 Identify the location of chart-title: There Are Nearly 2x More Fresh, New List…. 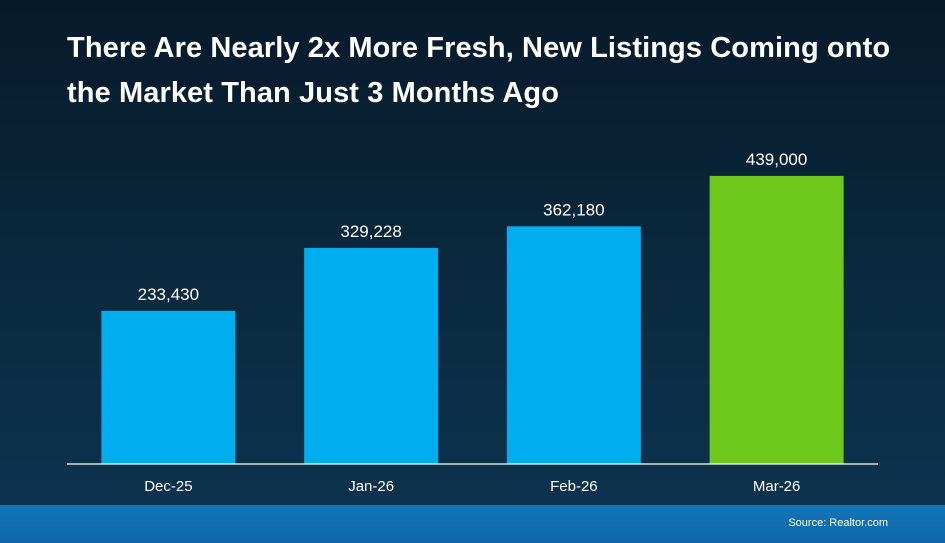
(479, 70).